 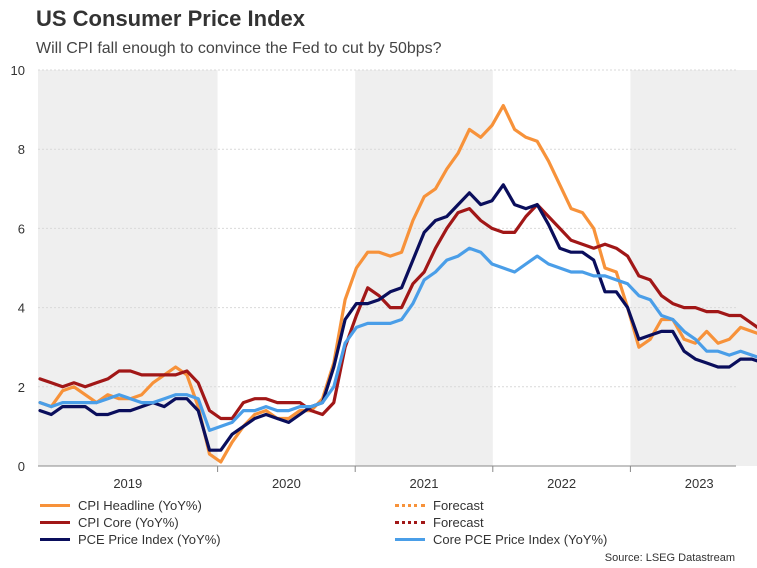 What do you see at coordinates (669, 558) in the screenshot?
I see `source-note: Source: LSEG Datastream` at bounding box center [669, 558].